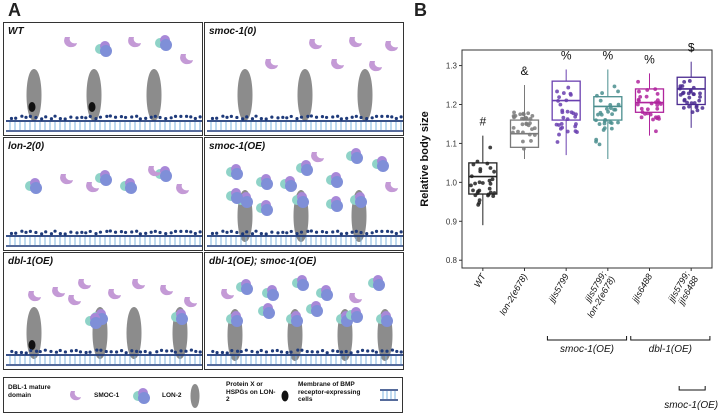 This screenshot has width=720, height=418. Describe the element at coordinates (452, 260) in the screenshot. I see `y-tick-label: 0.8` at that location.